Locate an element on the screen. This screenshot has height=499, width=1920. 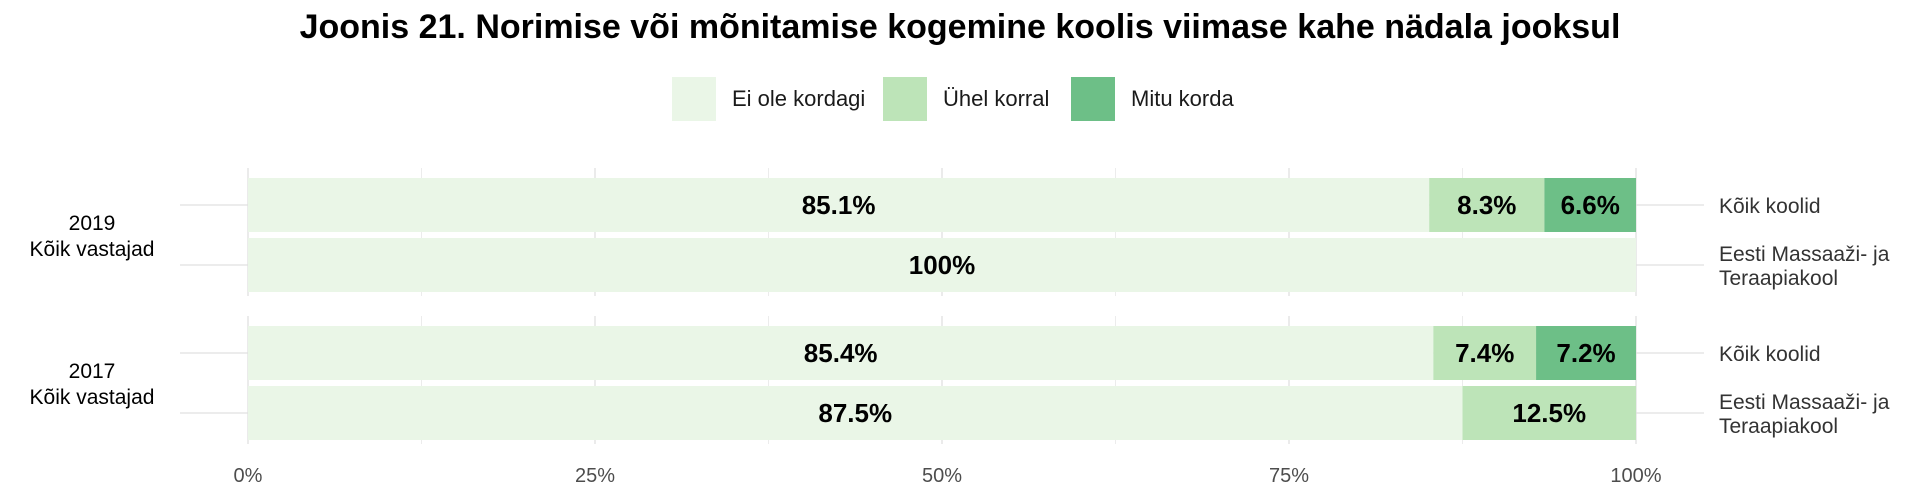
legend-label: Mitu korda is located at coordinates (1182, 98).